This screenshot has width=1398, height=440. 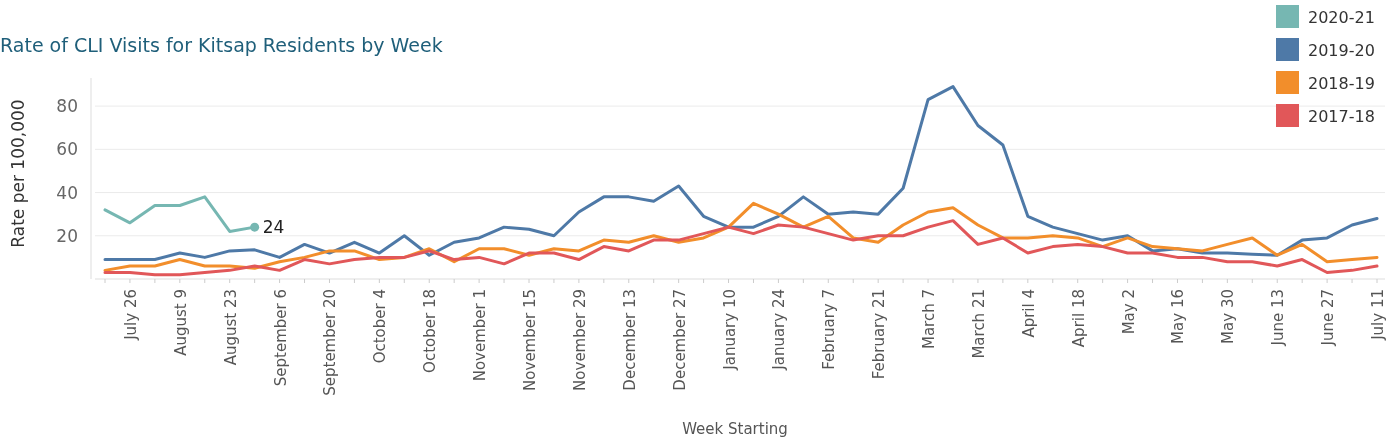 What do you see at coordinates (1228, 316) in the screenshot?
I see `x-tick-label: May 30` at bounding box center [1228, 316].